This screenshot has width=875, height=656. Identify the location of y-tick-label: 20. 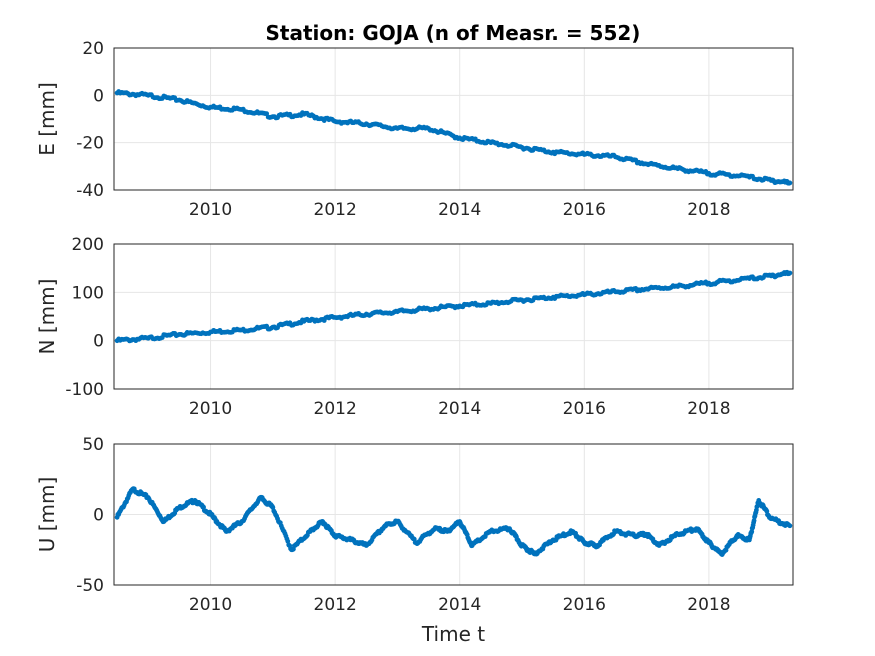
(93, 49).